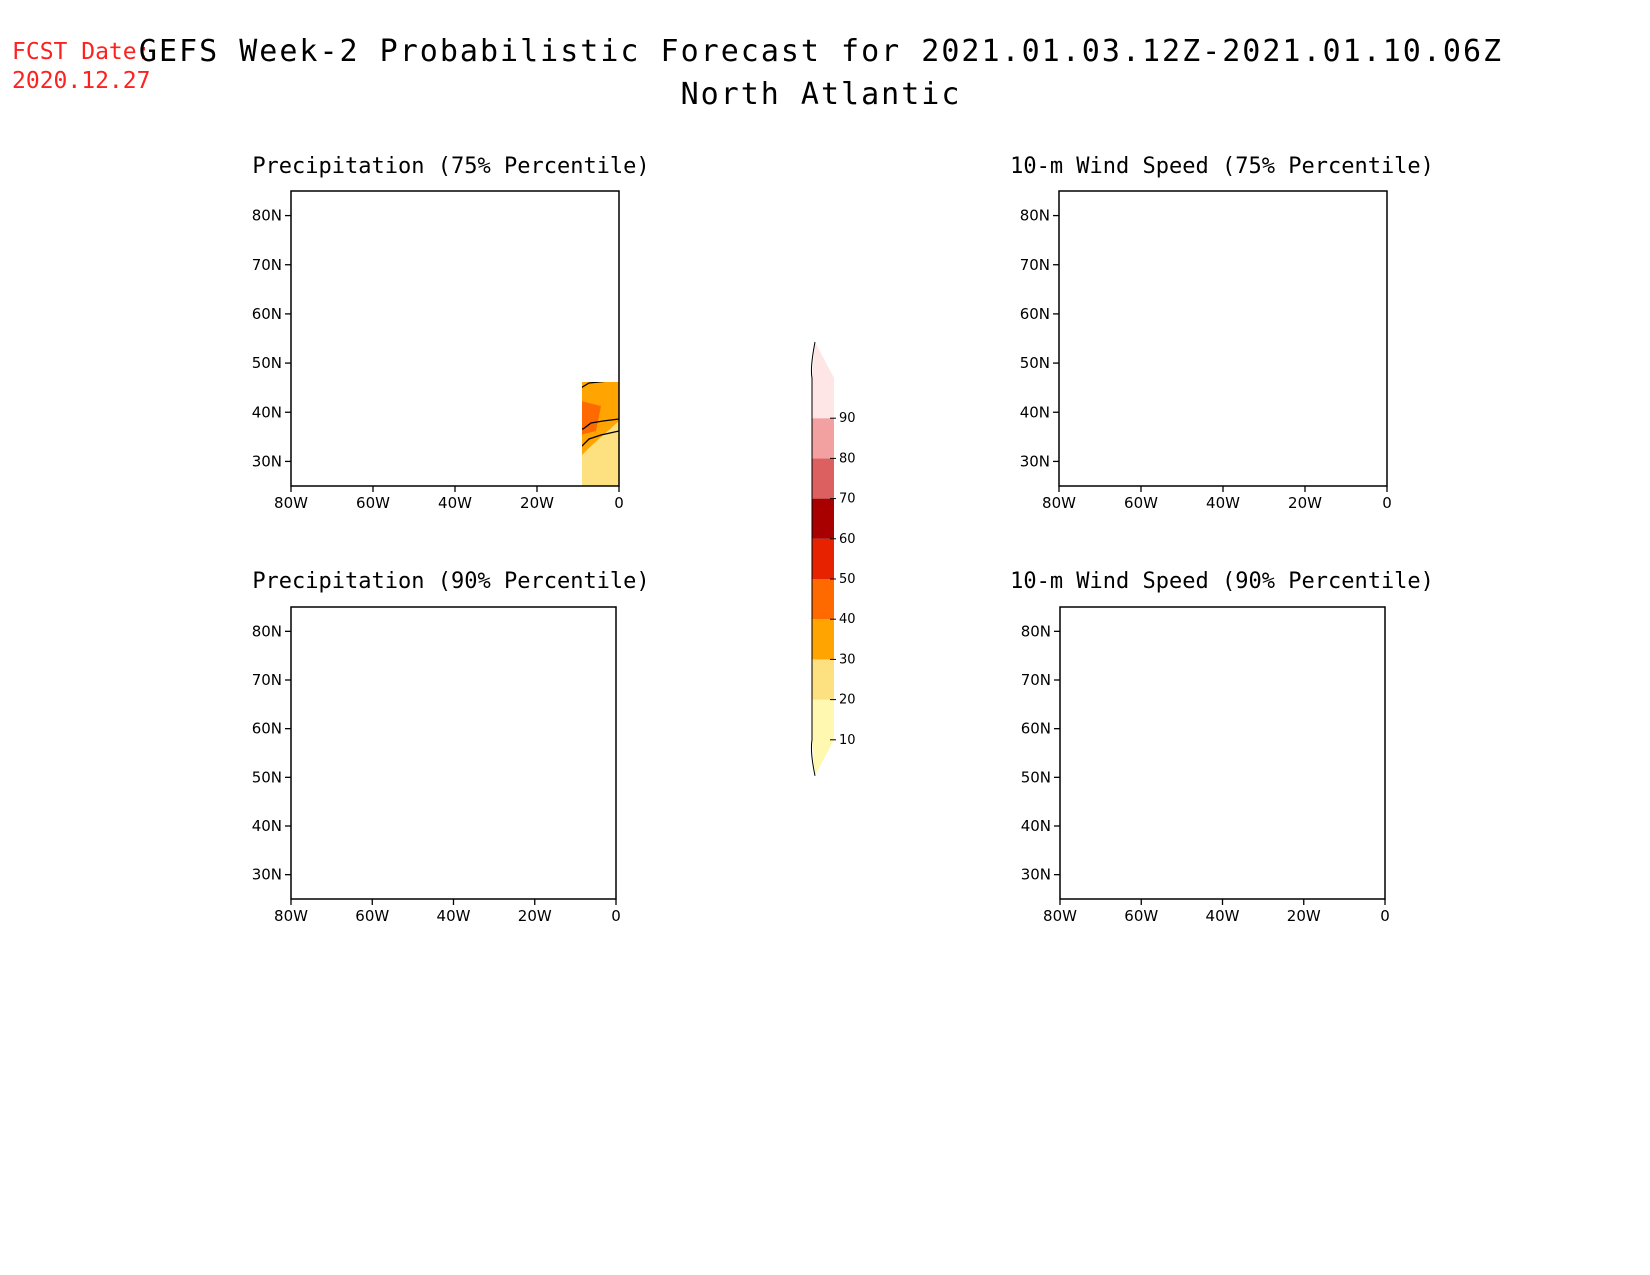 The image size is (1650, 1275). I want to click on colorbar-label: 40, so click(847, 619).